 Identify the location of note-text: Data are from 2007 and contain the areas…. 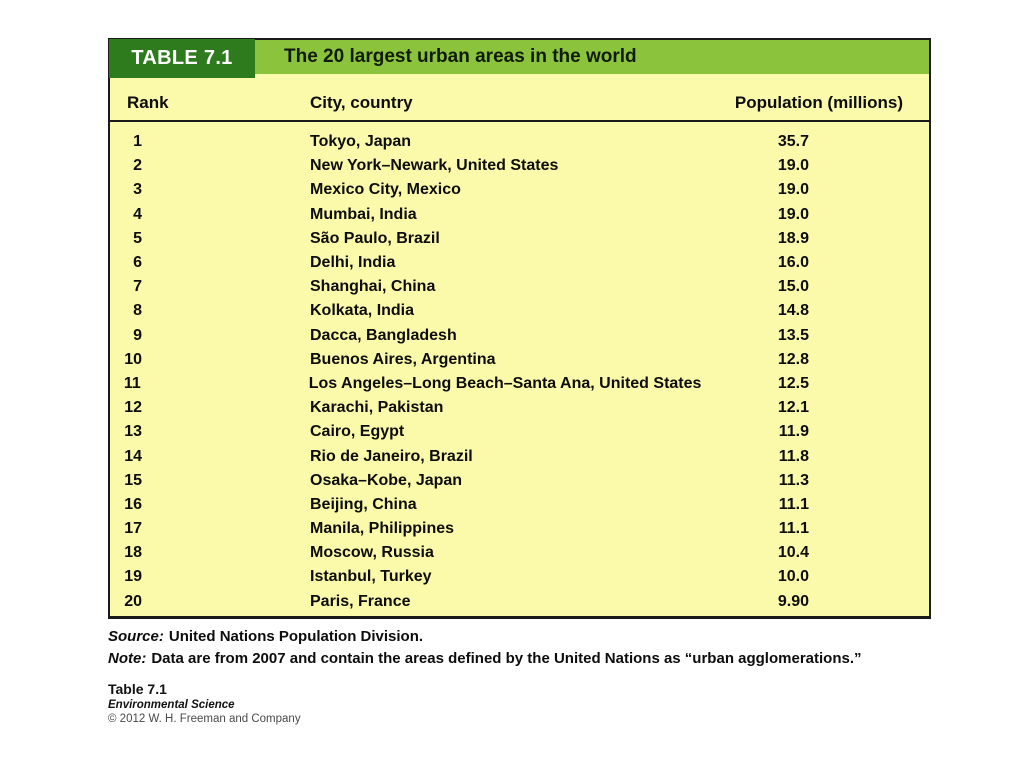
(506, 658).